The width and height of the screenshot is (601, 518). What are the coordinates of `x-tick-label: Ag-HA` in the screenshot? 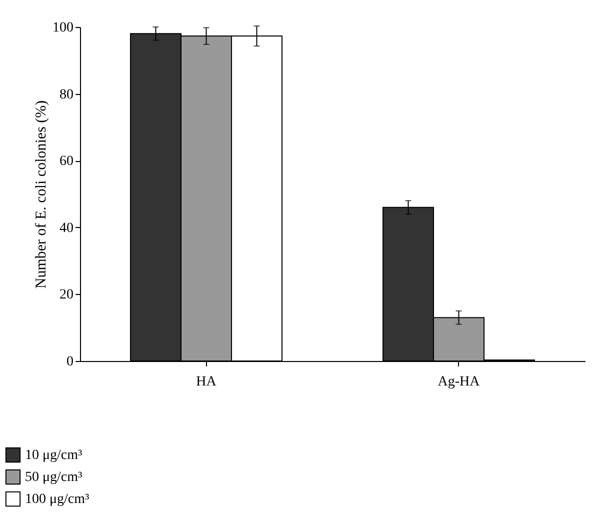 It's located at (459, 382).